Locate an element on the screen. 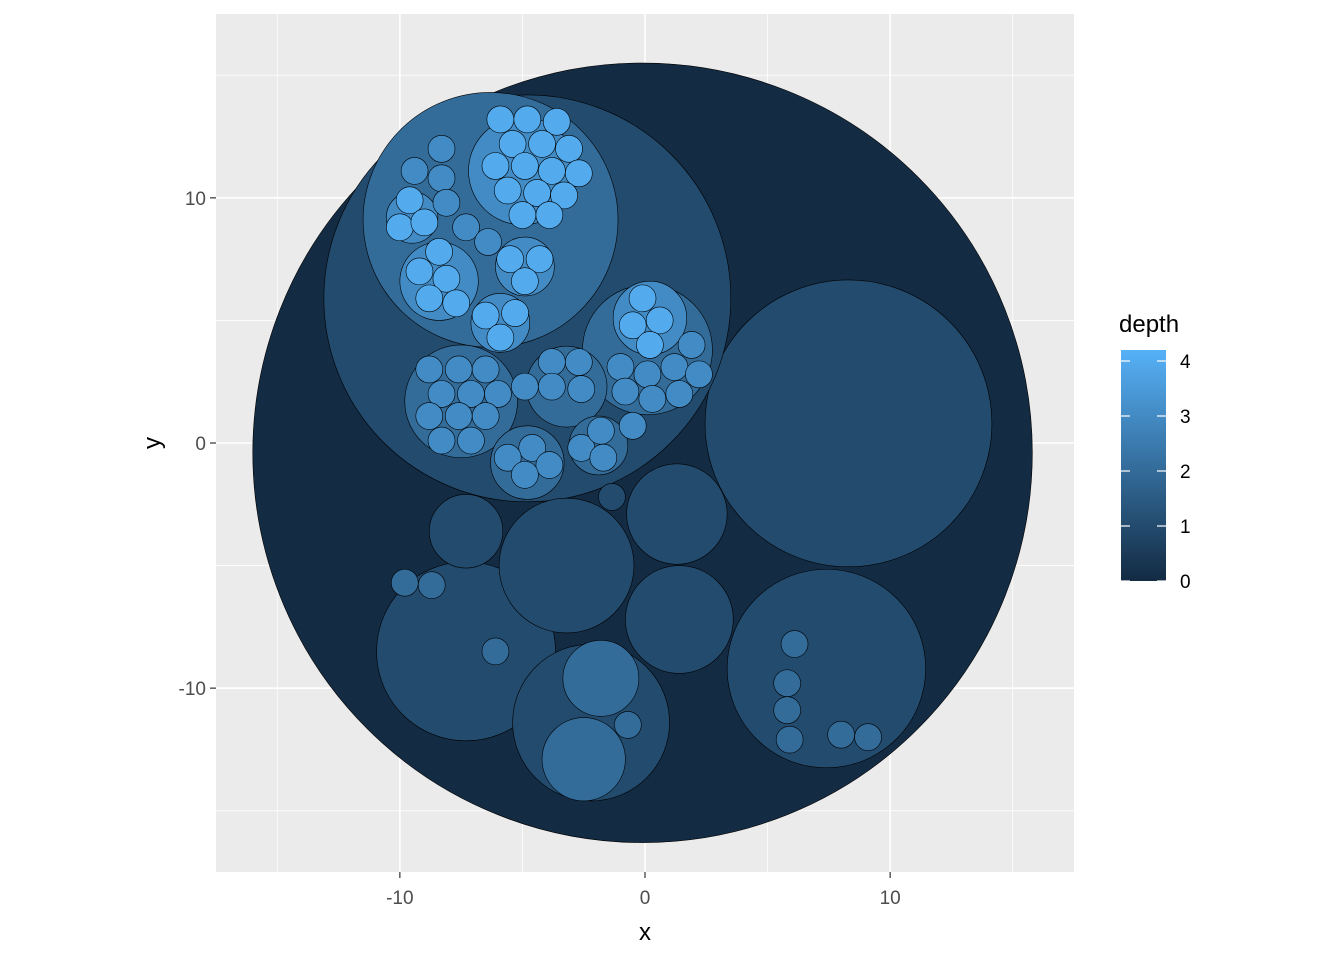 This screenshot has height=960, width=1344. legend-ticks: 0 1 2 3 4 is located at coordinates (1156, 472).